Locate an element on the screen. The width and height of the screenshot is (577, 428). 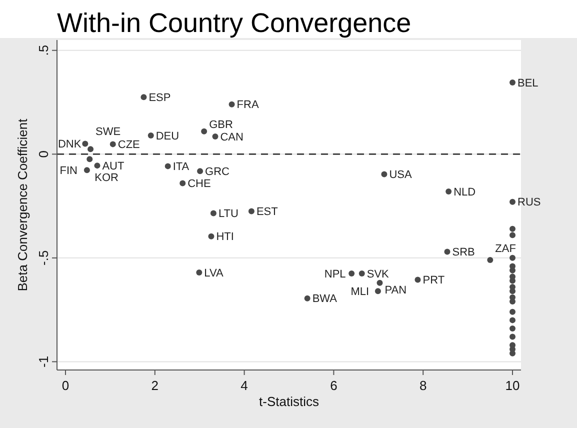
x-tick-label: 6 is located at coordinates (334, 385).